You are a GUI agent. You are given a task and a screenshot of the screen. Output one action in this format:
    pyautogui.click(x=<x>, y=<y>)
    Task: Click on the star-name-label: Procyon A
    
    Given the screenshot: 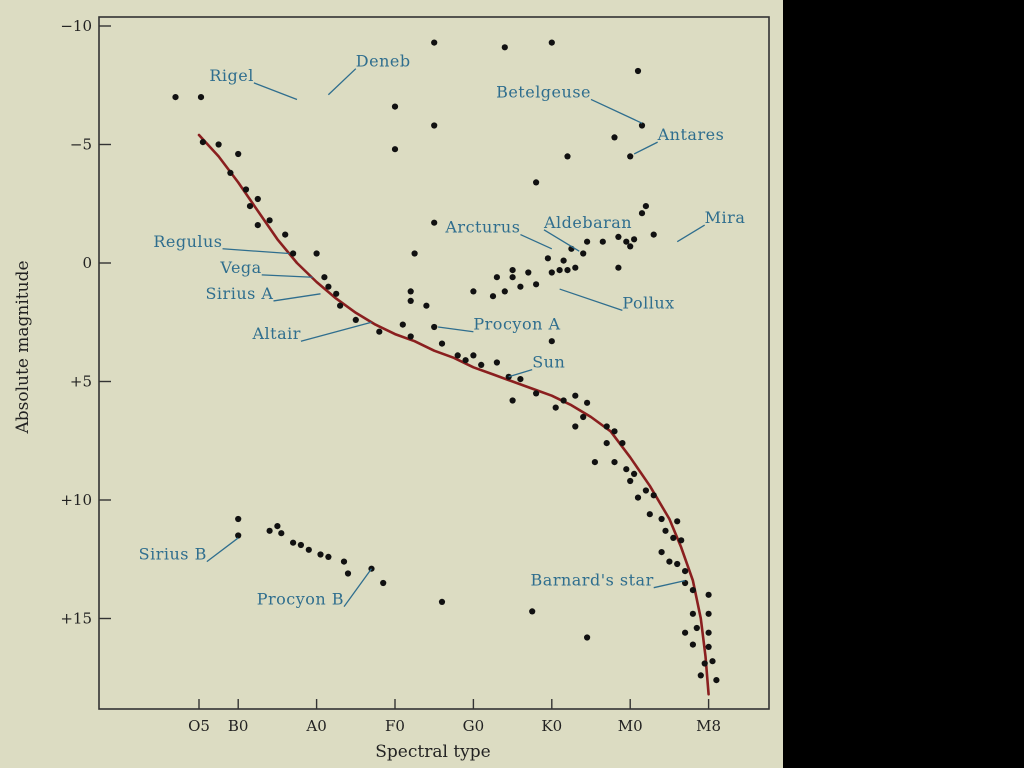 What is the action you would take?
    pyautogui.click(x=516, y=324)
    